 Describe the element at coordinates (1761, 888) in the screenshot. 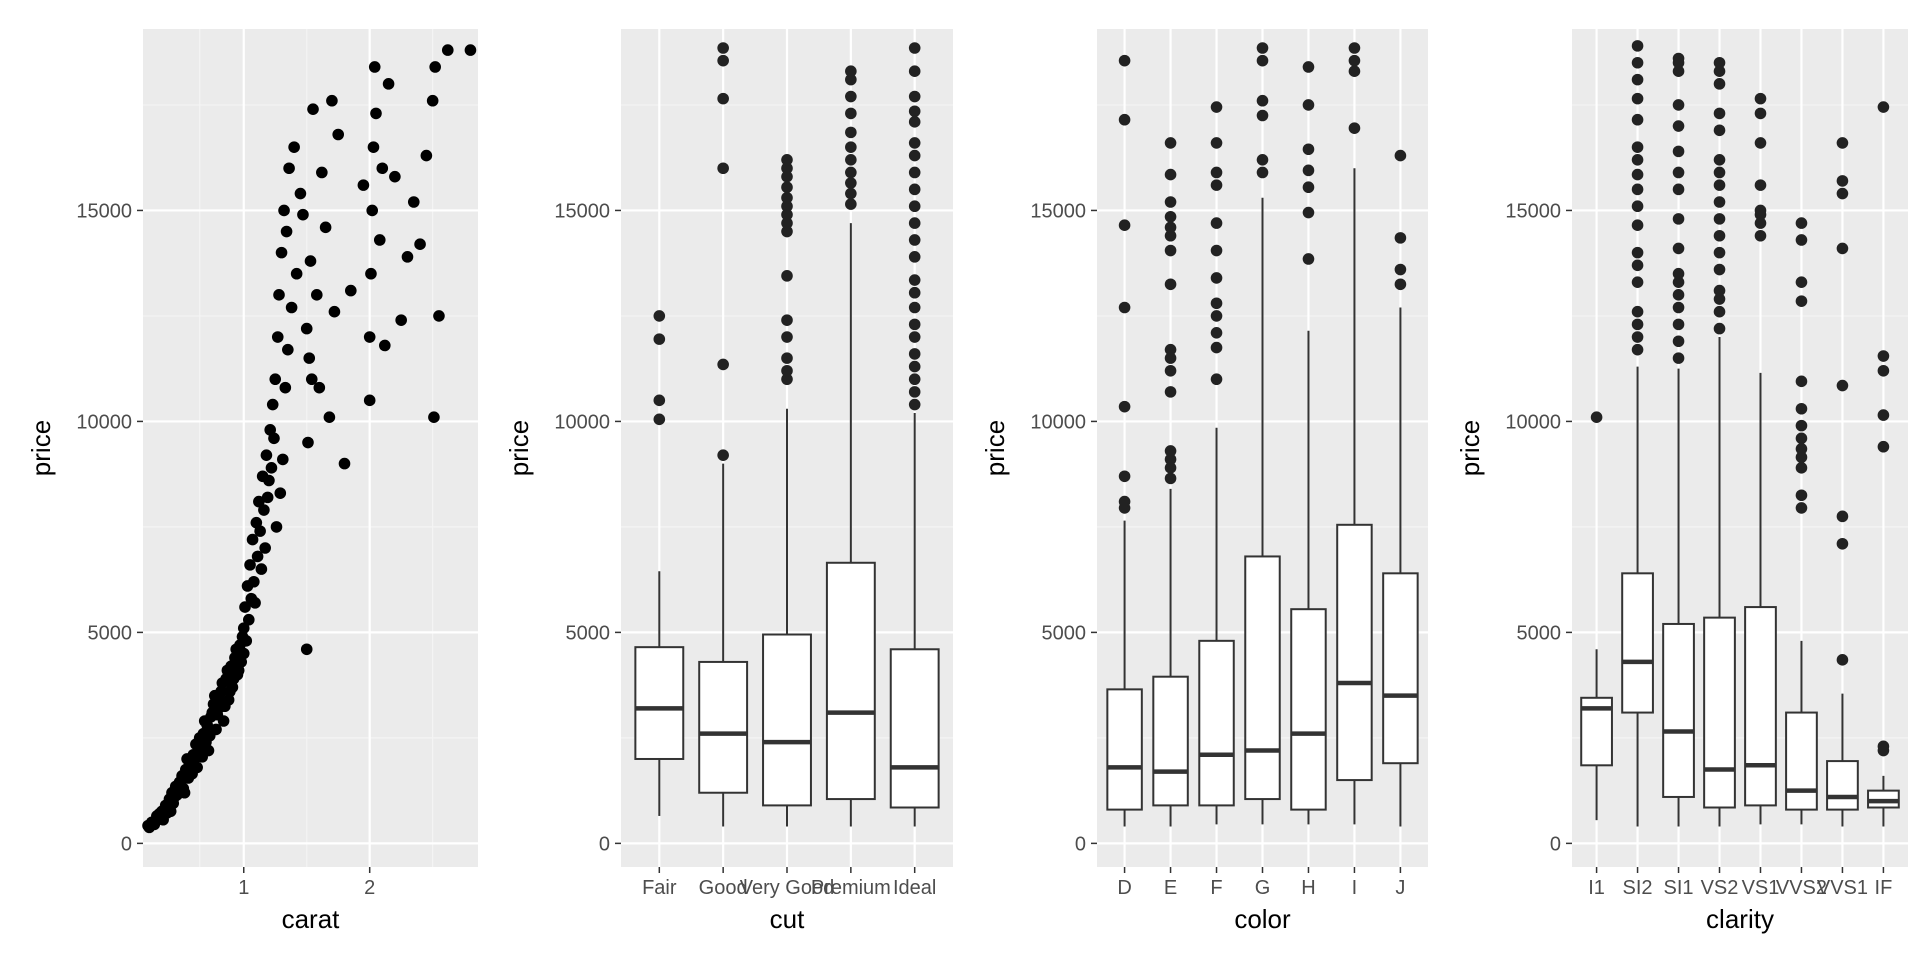

I see `x-tick-label: VS1` at that location.